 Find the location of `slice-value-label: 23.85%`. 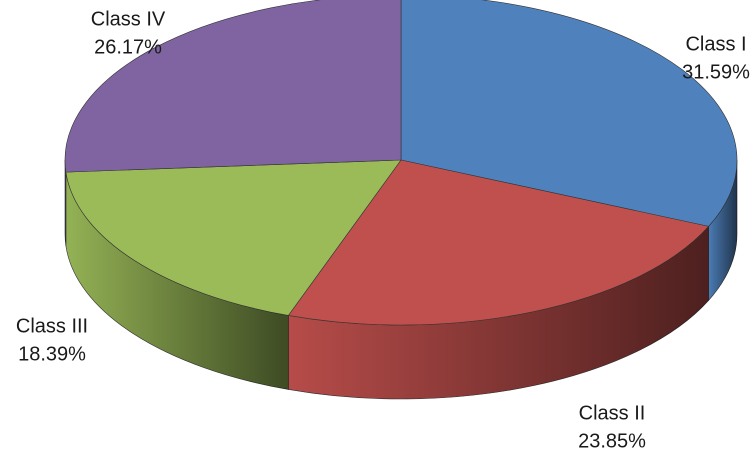

slice-value-label: 23.85% is located at coordinates (612, 441).